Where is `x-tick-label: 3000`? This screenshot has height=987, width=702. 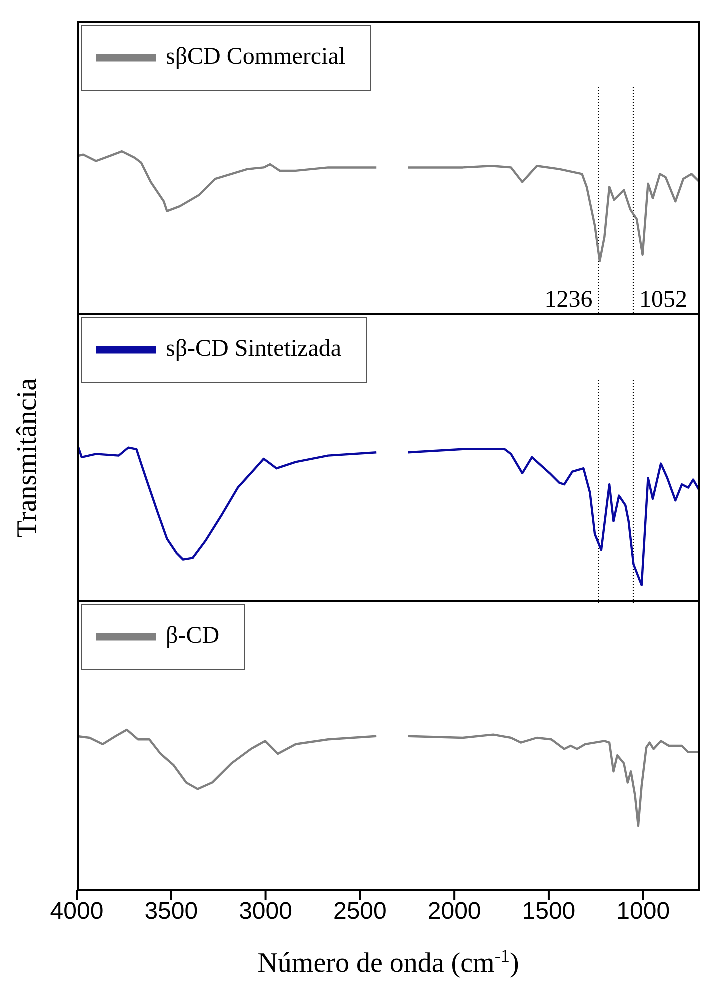
x-tick-label: 3000 is located at coordinates (265, 912).